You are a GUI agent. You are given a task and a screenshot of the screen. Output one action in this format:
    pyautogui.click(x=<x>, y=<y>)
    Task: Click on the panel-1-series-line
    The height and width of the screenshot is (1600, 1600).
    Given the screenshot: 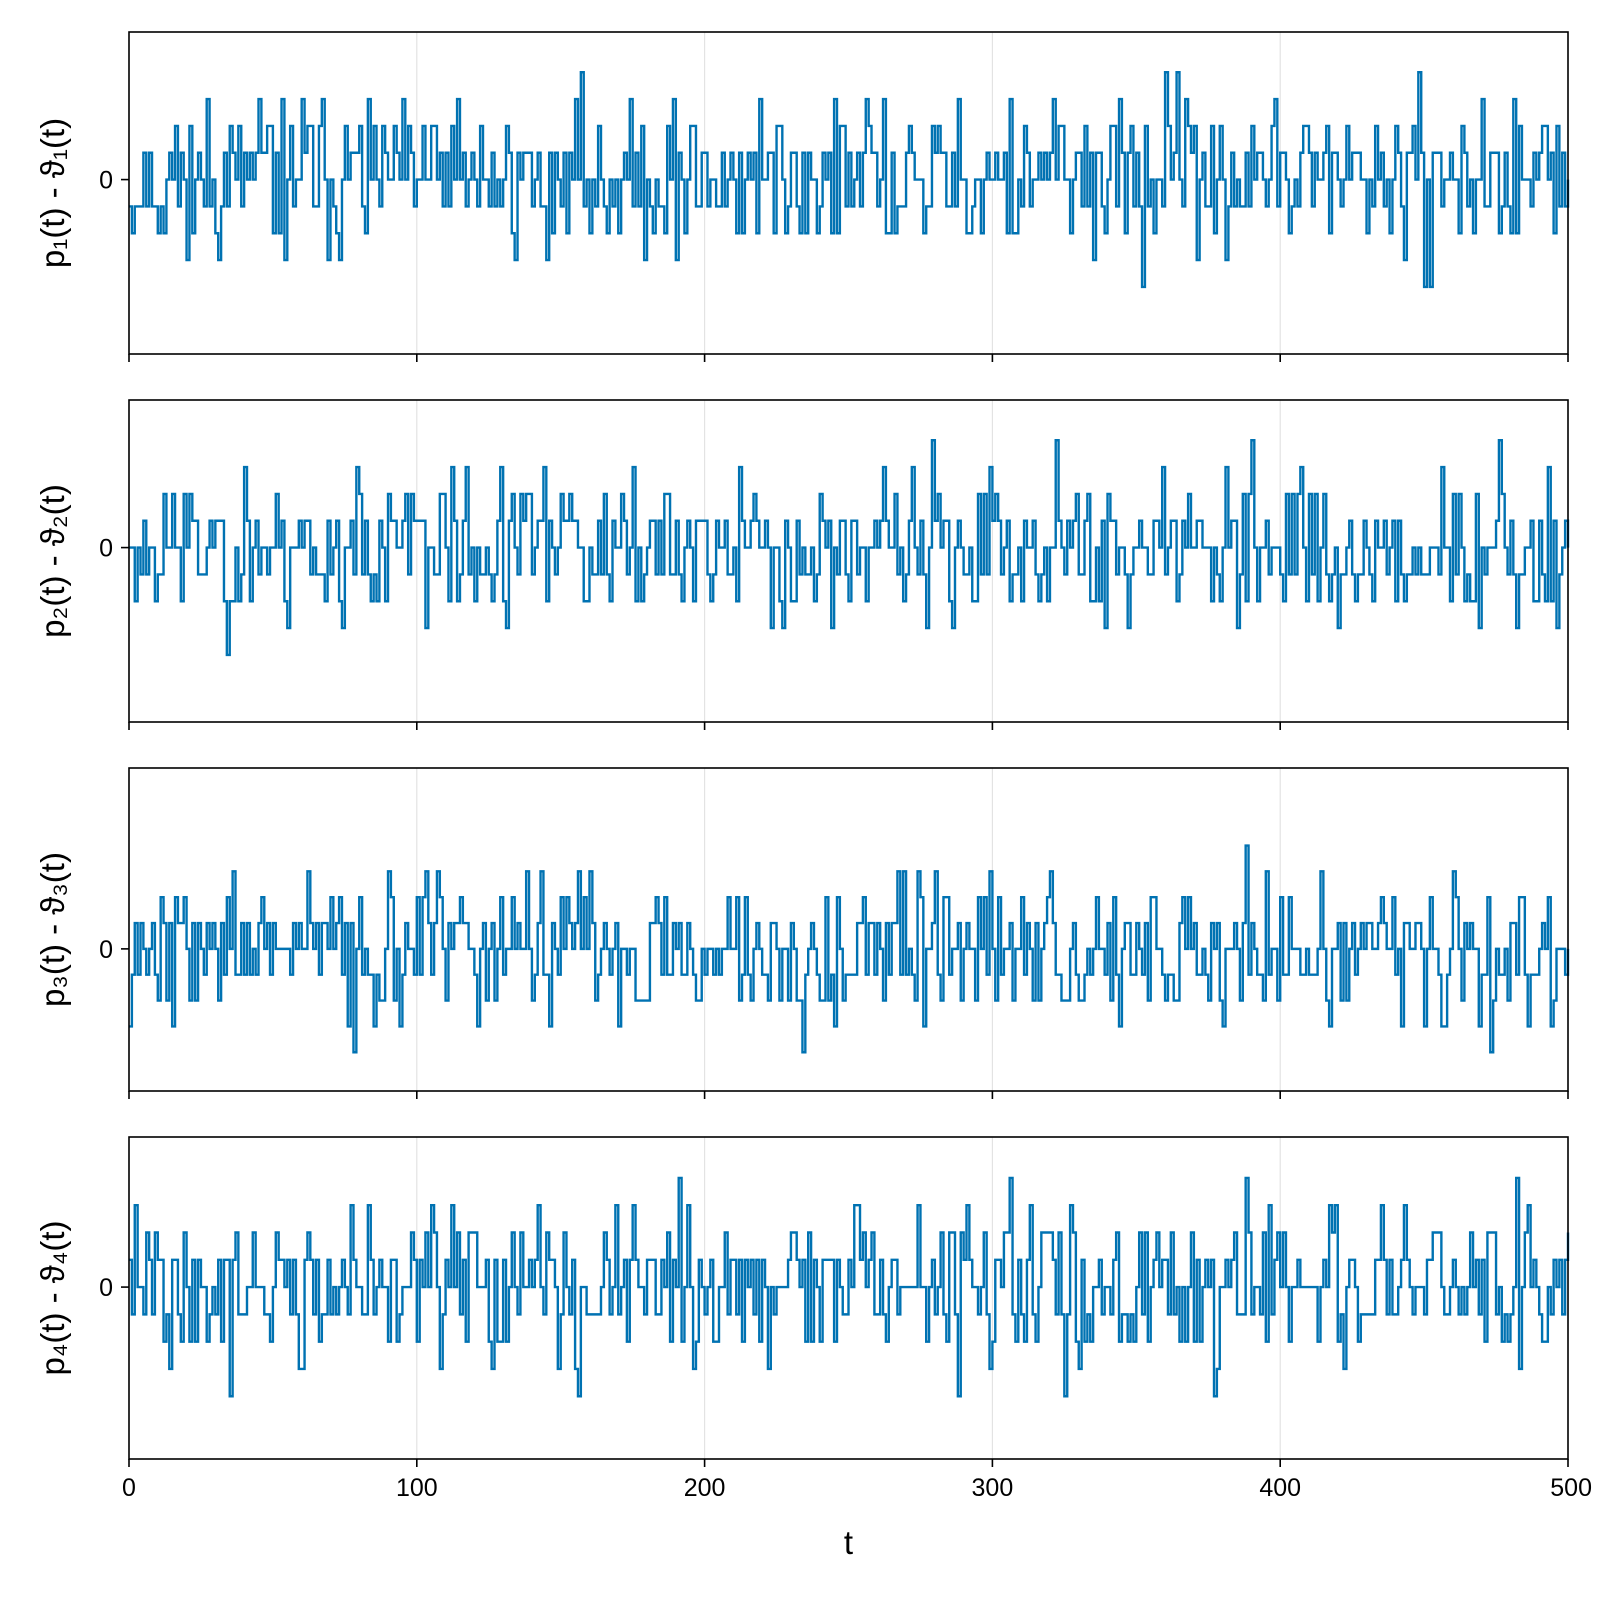 What is the action you would take?
    pyautogui.click(x=849, y=180)
    